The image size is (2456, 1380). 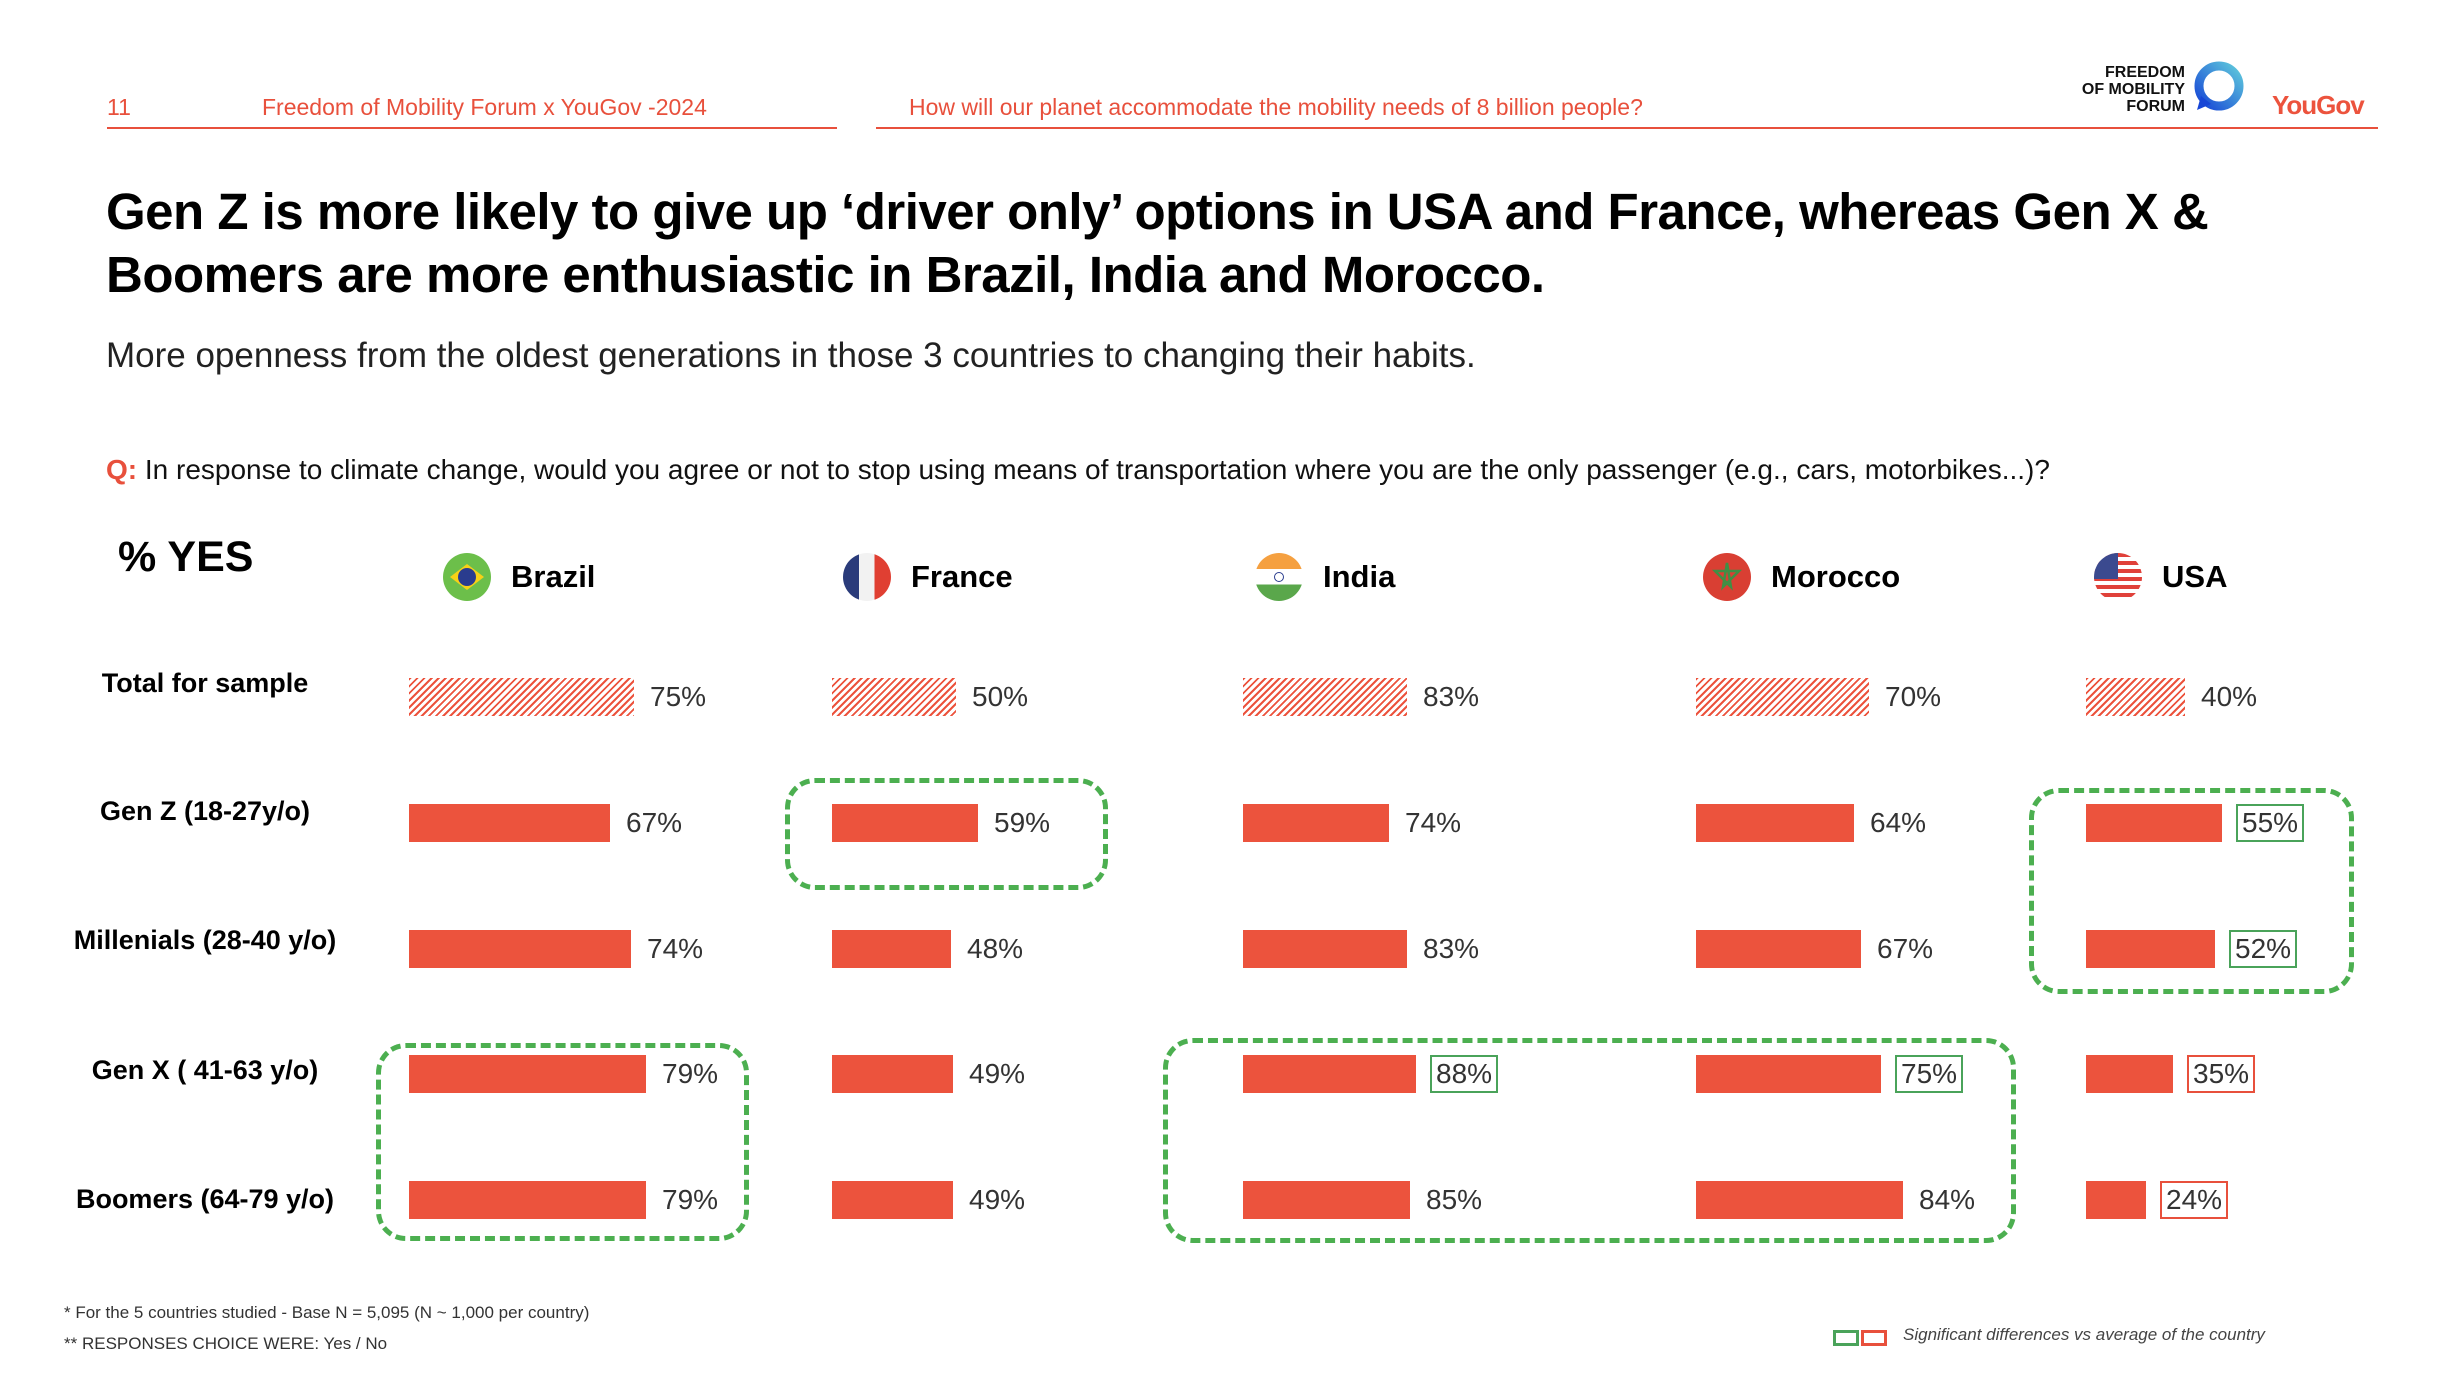 I want to click on fmf-logo-text: FREEDOM OF MOBILITY FORUM, so click(x=2133, y=89).